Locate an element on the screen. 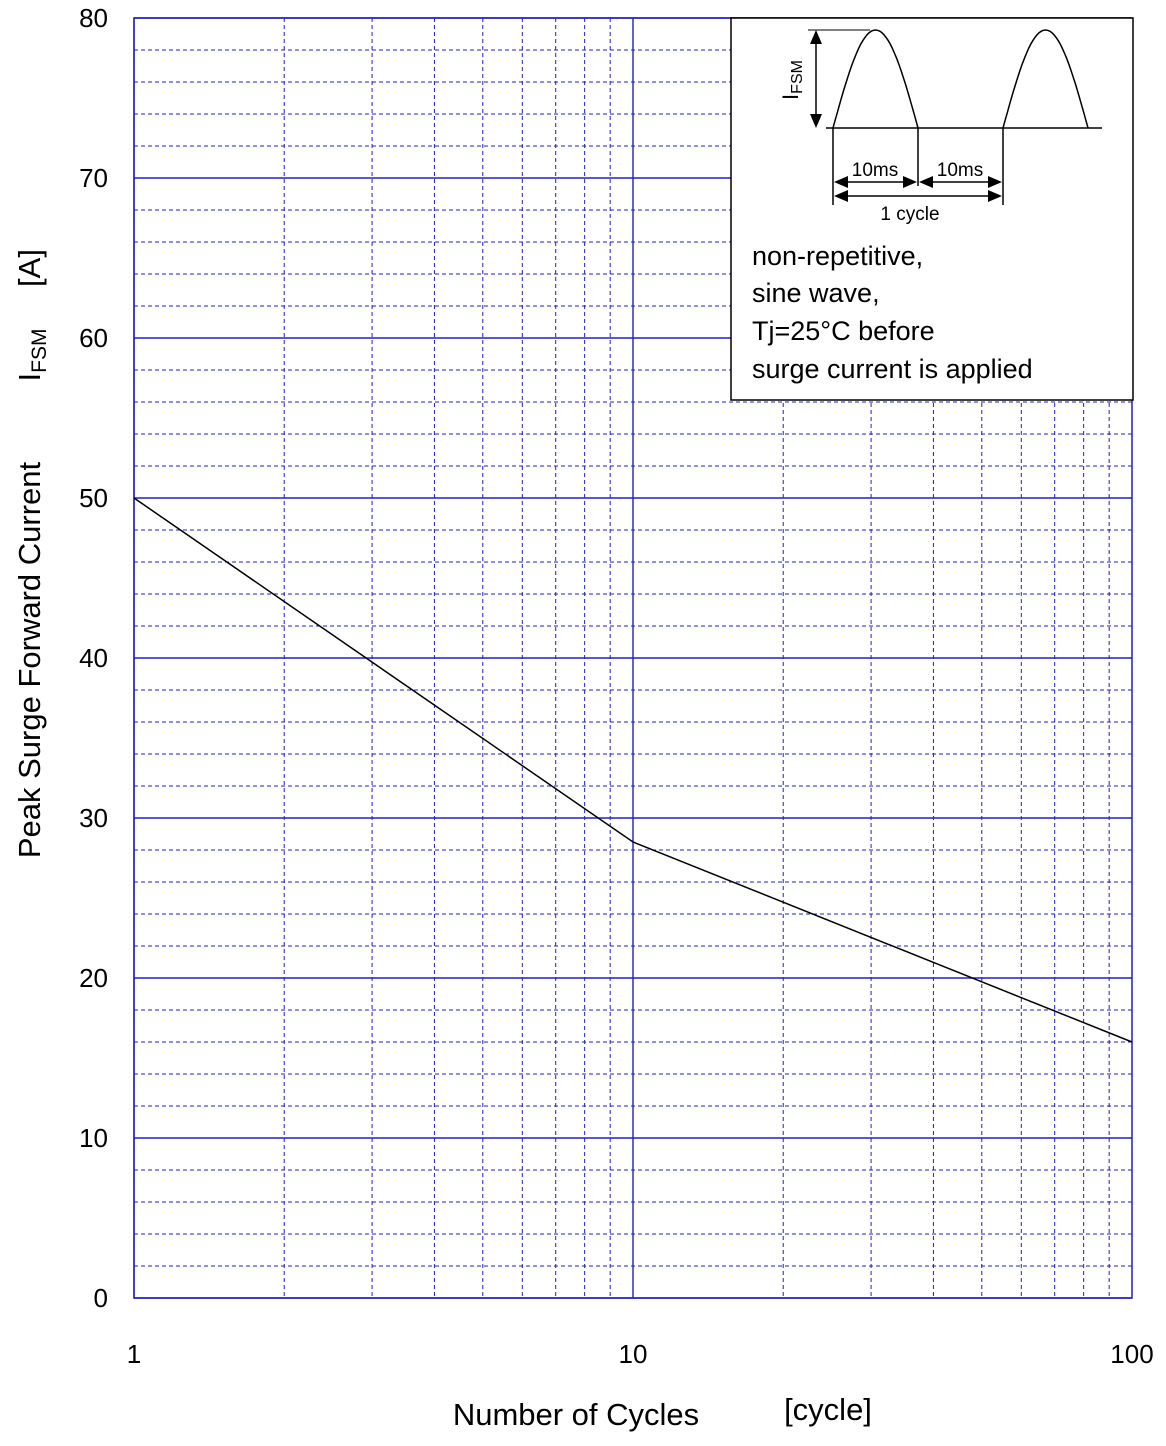 The width and height of the screenshot is (1166, 1446). y-axis-title-group: Peak Surge Forward Current is located at coordinates (29, 659).